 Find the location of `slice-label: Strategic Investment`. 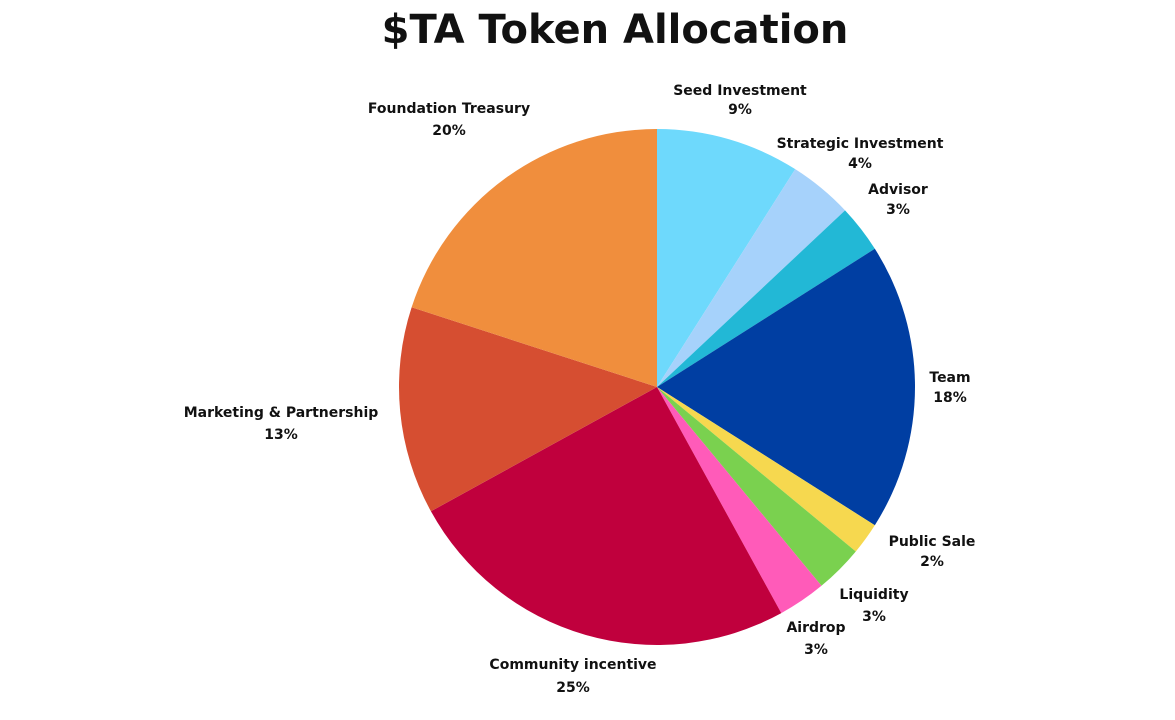

slice-label: Strategic Investment is located at coordinates (860, 144).